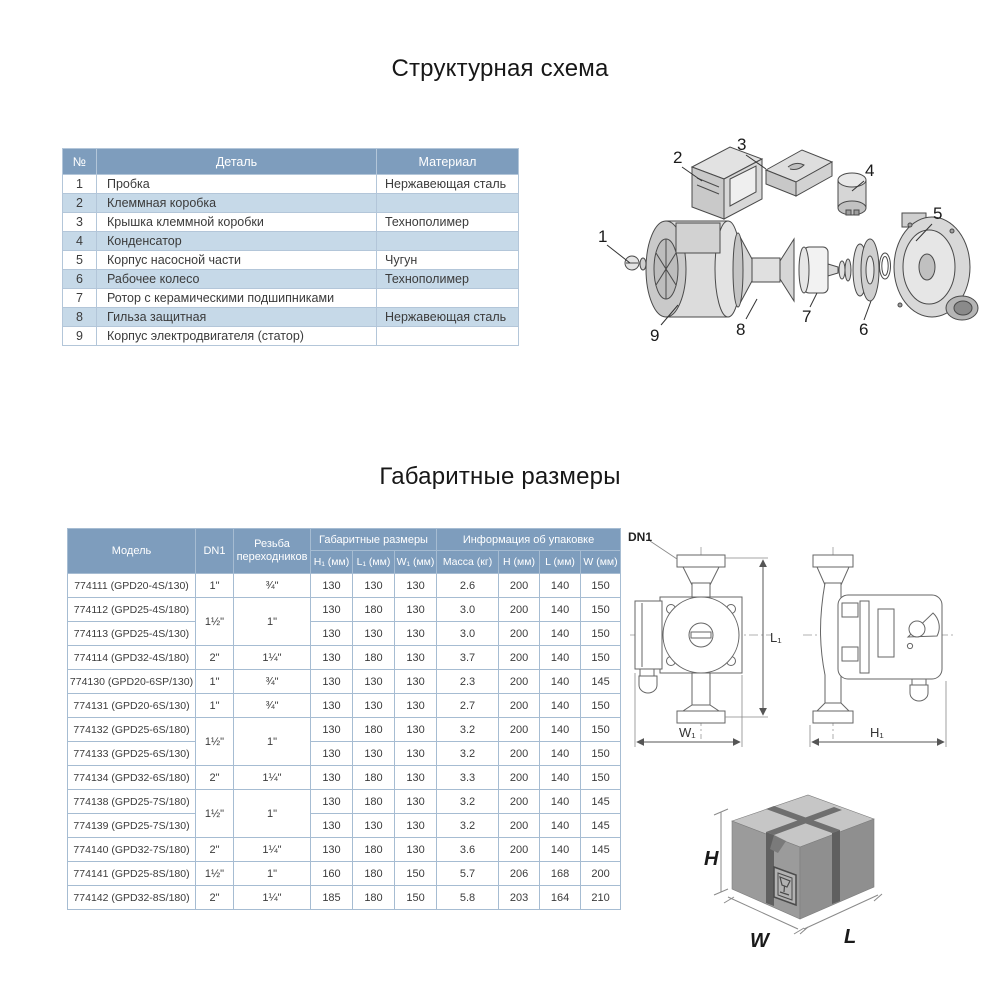 Image resolution: width=1000 pixels, height=1000 pixels. Describe the element at coordinates (529, 539) in the screenshot. I see `column-group-package: Информация об упаковке` at that location.